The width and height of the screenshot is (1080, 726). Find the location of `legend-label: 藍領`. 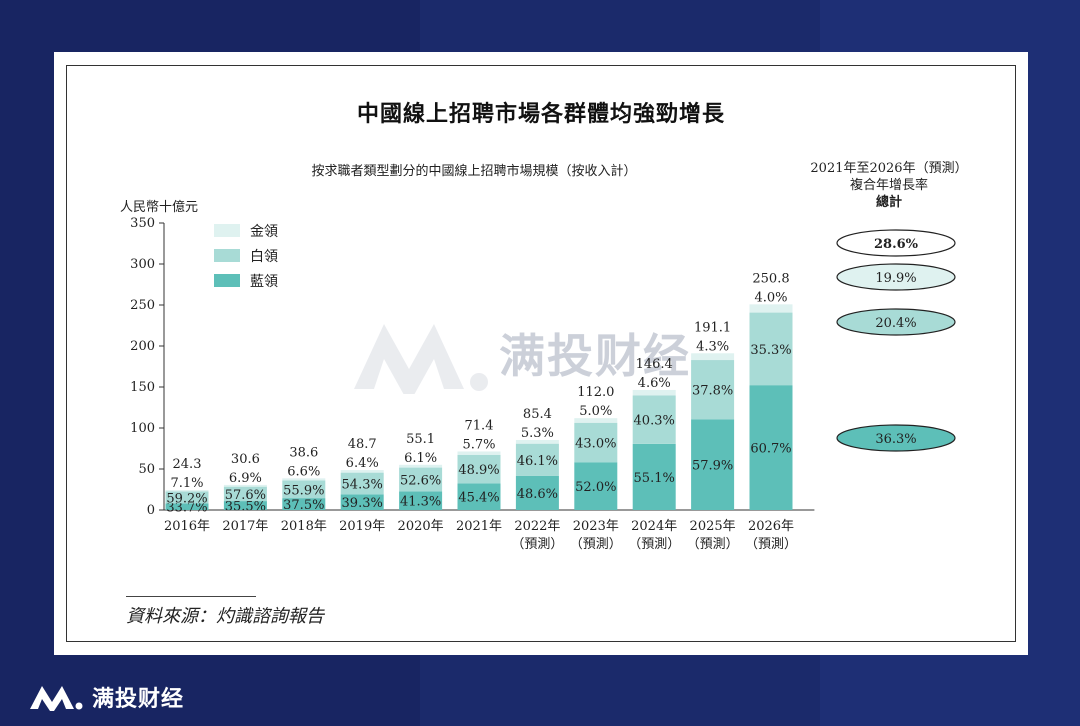

legend-label: 藍領 is located at coordinates (264, 281).